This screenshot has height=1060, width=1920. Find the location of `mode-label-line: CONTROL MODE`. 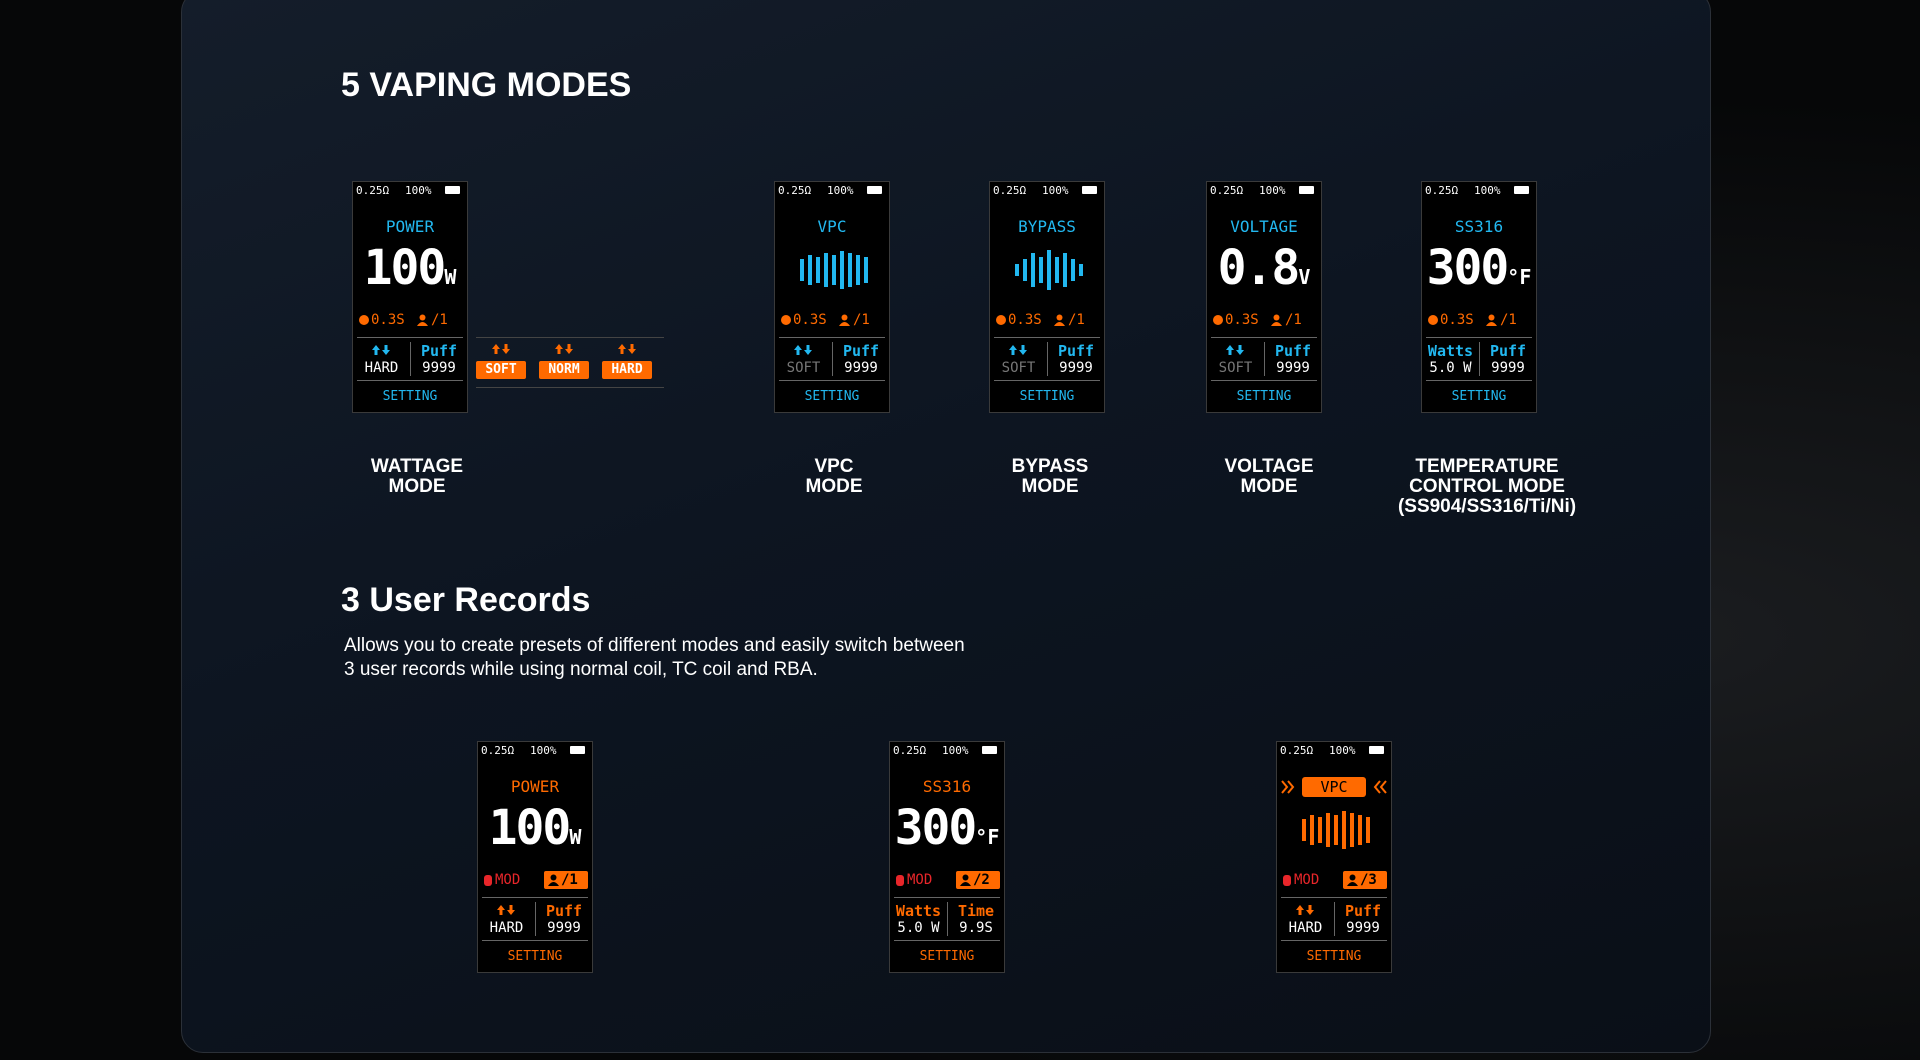

mode-label-line: CONTROL MODE is located at coordinates (1487, 486).